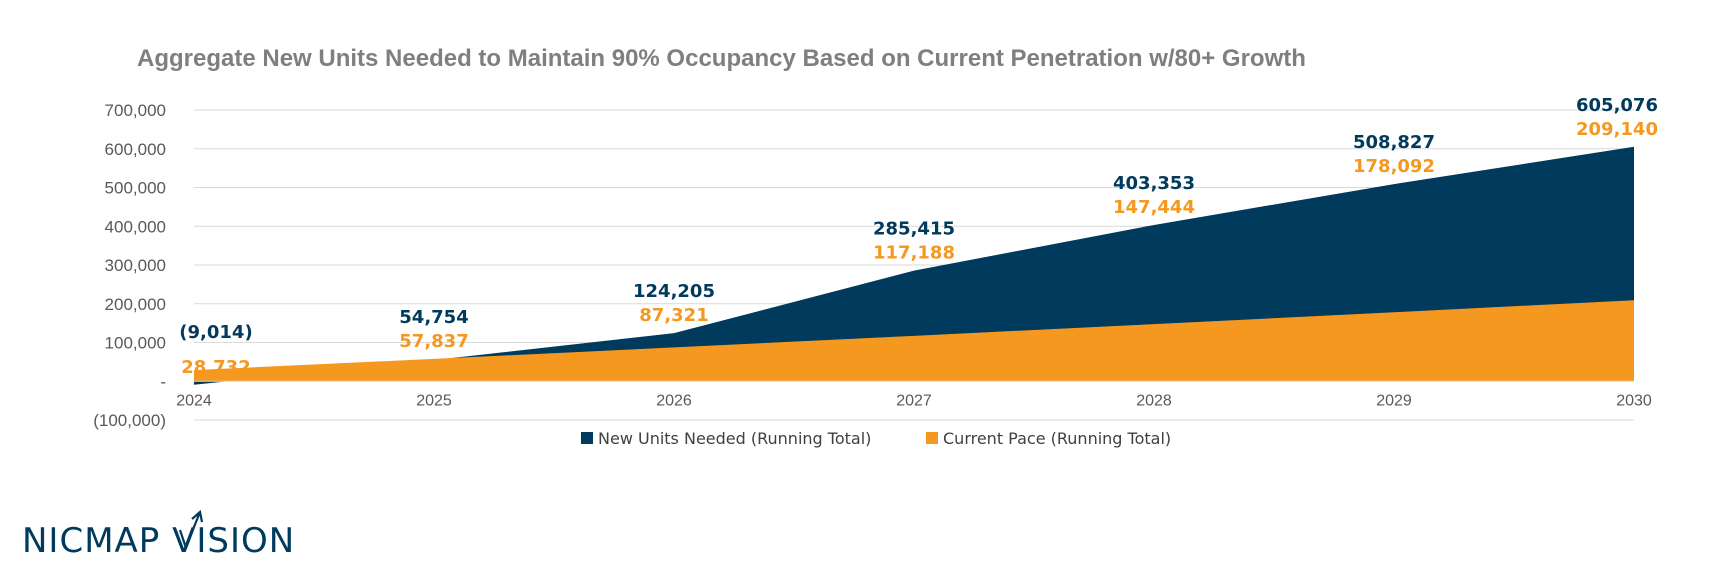 The height and width of the screenshot is (567, 1735). I want to click on data-label-needed: 508,827, so click(1394, 142).